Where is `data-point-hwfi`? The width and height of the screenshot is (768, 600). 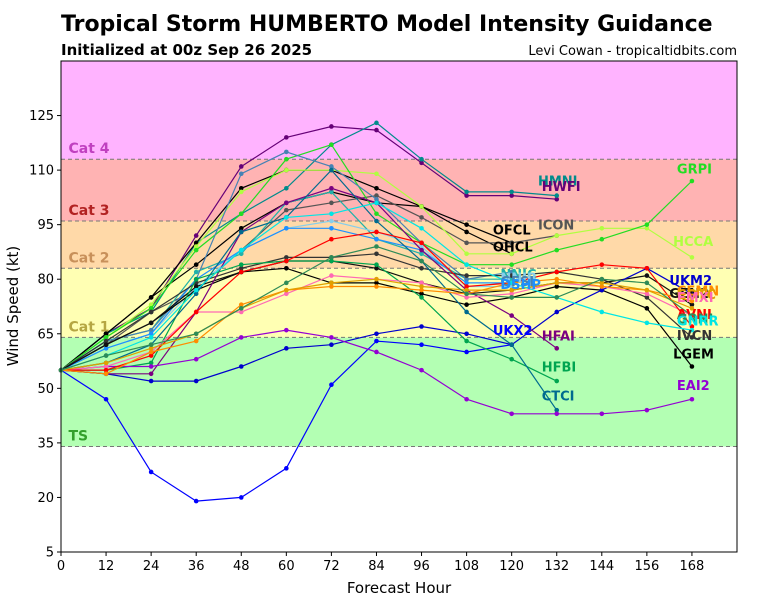
data-point-hwfi is located at coordinates (241, 166).